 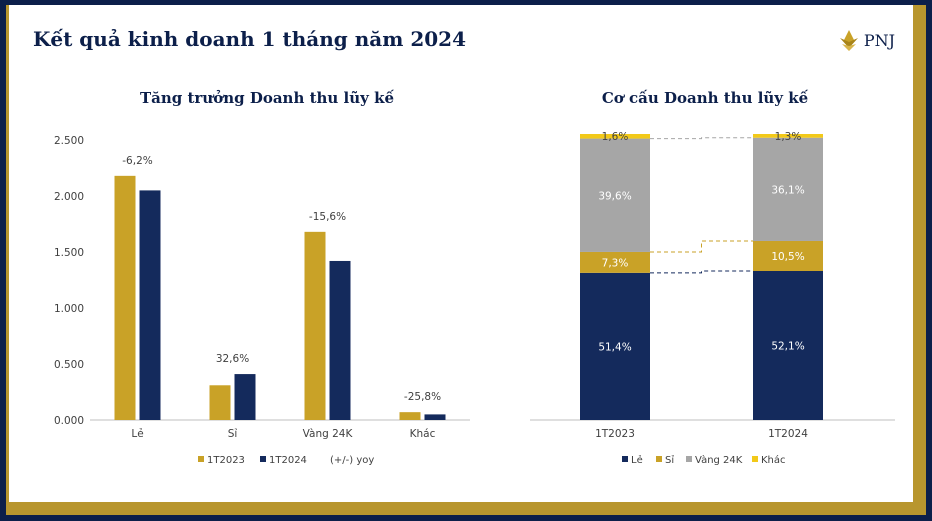 I want to click on logo: PNJ, so click(x=866, y=40).